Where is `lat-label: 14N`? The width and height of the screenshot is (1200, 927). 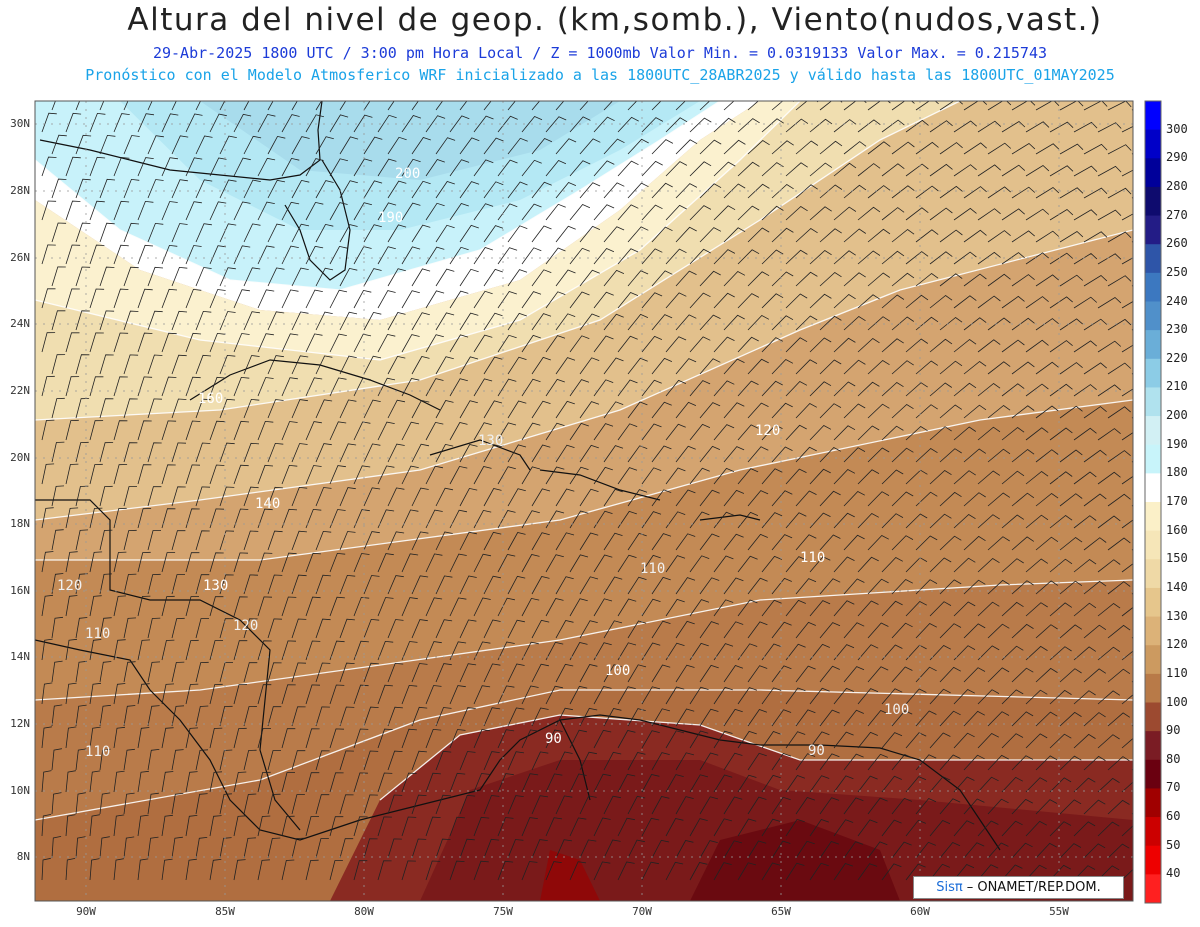
lat-label: 14N is located at coordinates (20, 656).